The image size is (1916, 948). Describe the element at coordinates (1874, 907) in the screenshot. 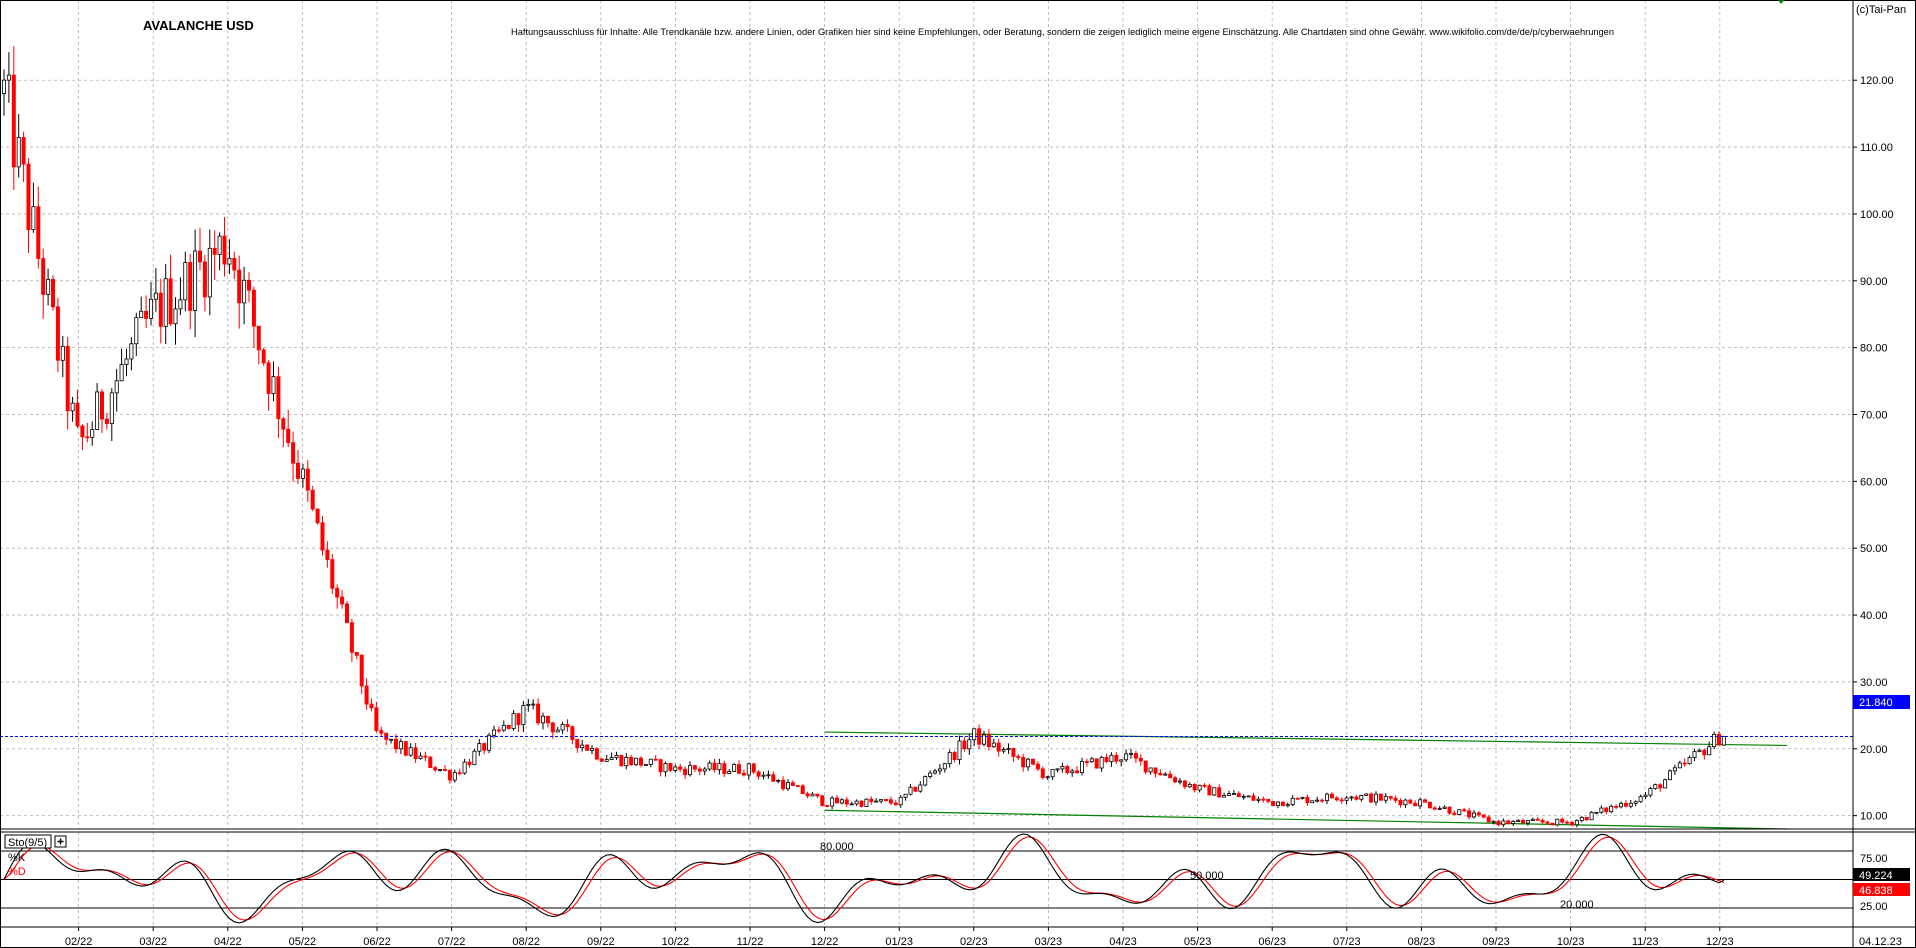

I see `stoch-tick-25: 25.00` at that location.